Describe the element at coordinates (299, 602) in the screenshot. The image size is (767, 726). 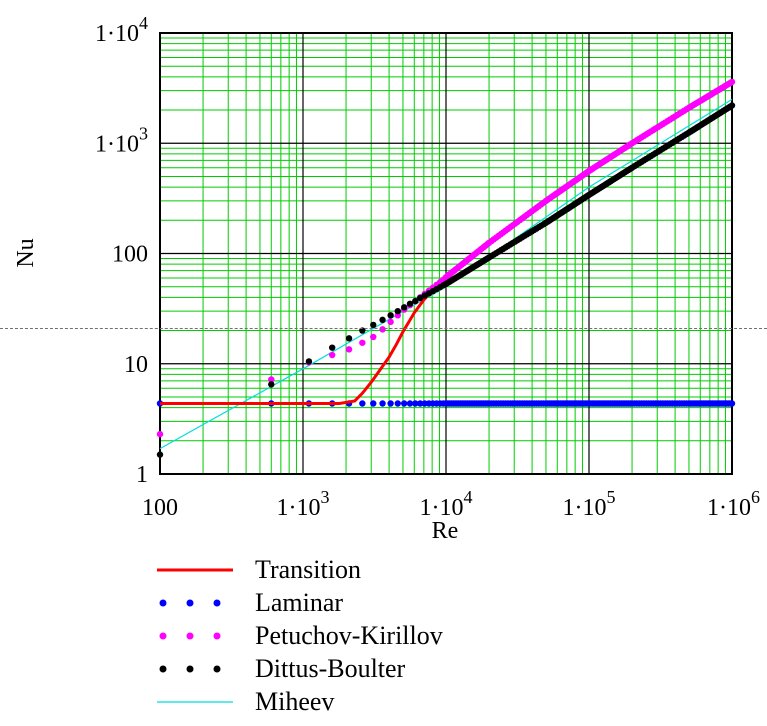
I see `legend-label: Laminar` at that location.